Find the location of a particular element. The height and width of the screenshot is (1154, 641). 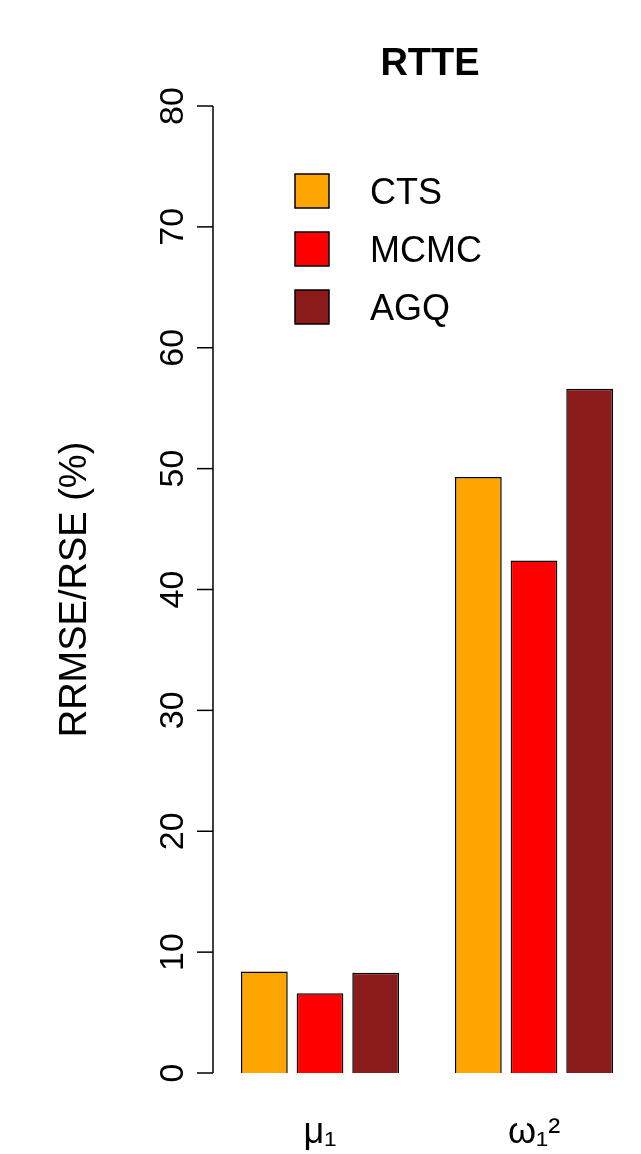

x-tick-label: ω₁² is located at coordinates (534, 1130).